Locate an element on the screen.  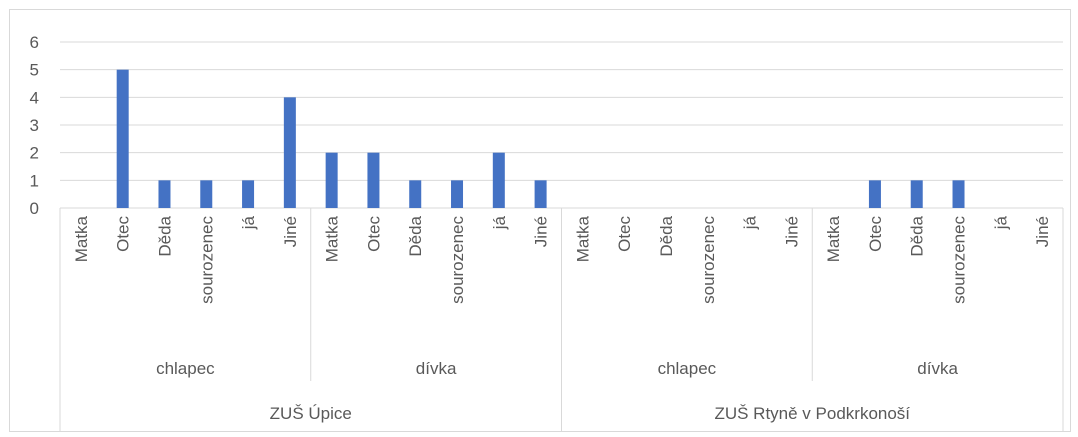
y-tick-label: 4 is located at coordinates (34, 97).